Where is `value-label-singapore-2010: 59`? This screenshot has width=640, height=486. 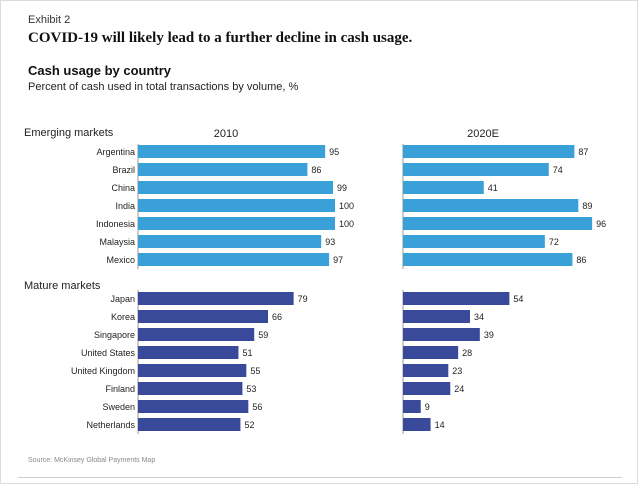
value-label-singapore-2010: 59 is located at coordinates (263, 335).